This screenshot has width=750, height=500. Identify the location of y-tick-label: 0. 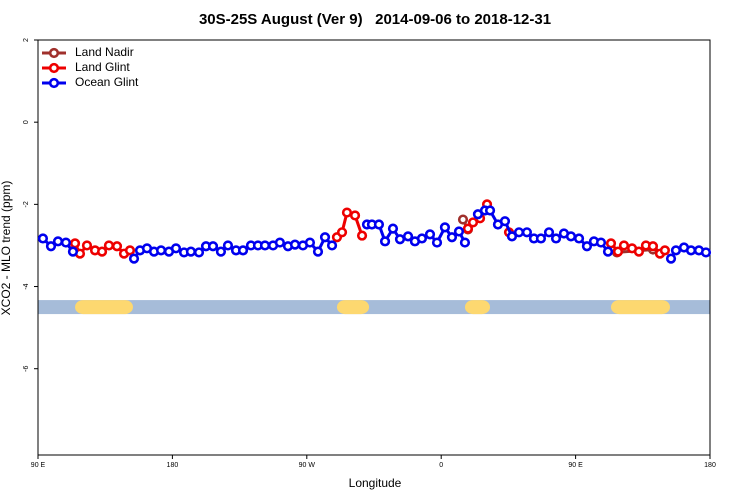
(26, 122).